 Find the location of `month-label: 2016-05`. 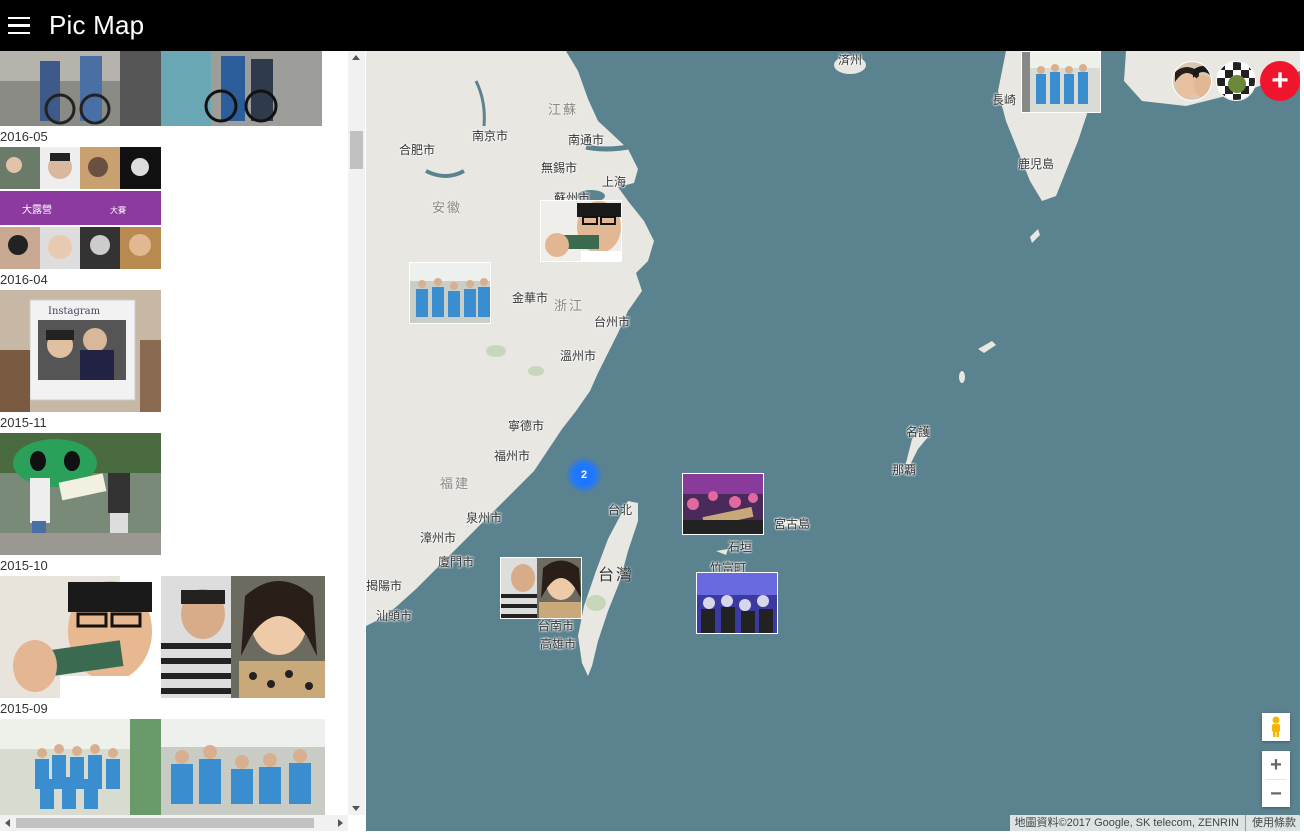

month-label: 2016-05 is located at coordinates (24, 136).